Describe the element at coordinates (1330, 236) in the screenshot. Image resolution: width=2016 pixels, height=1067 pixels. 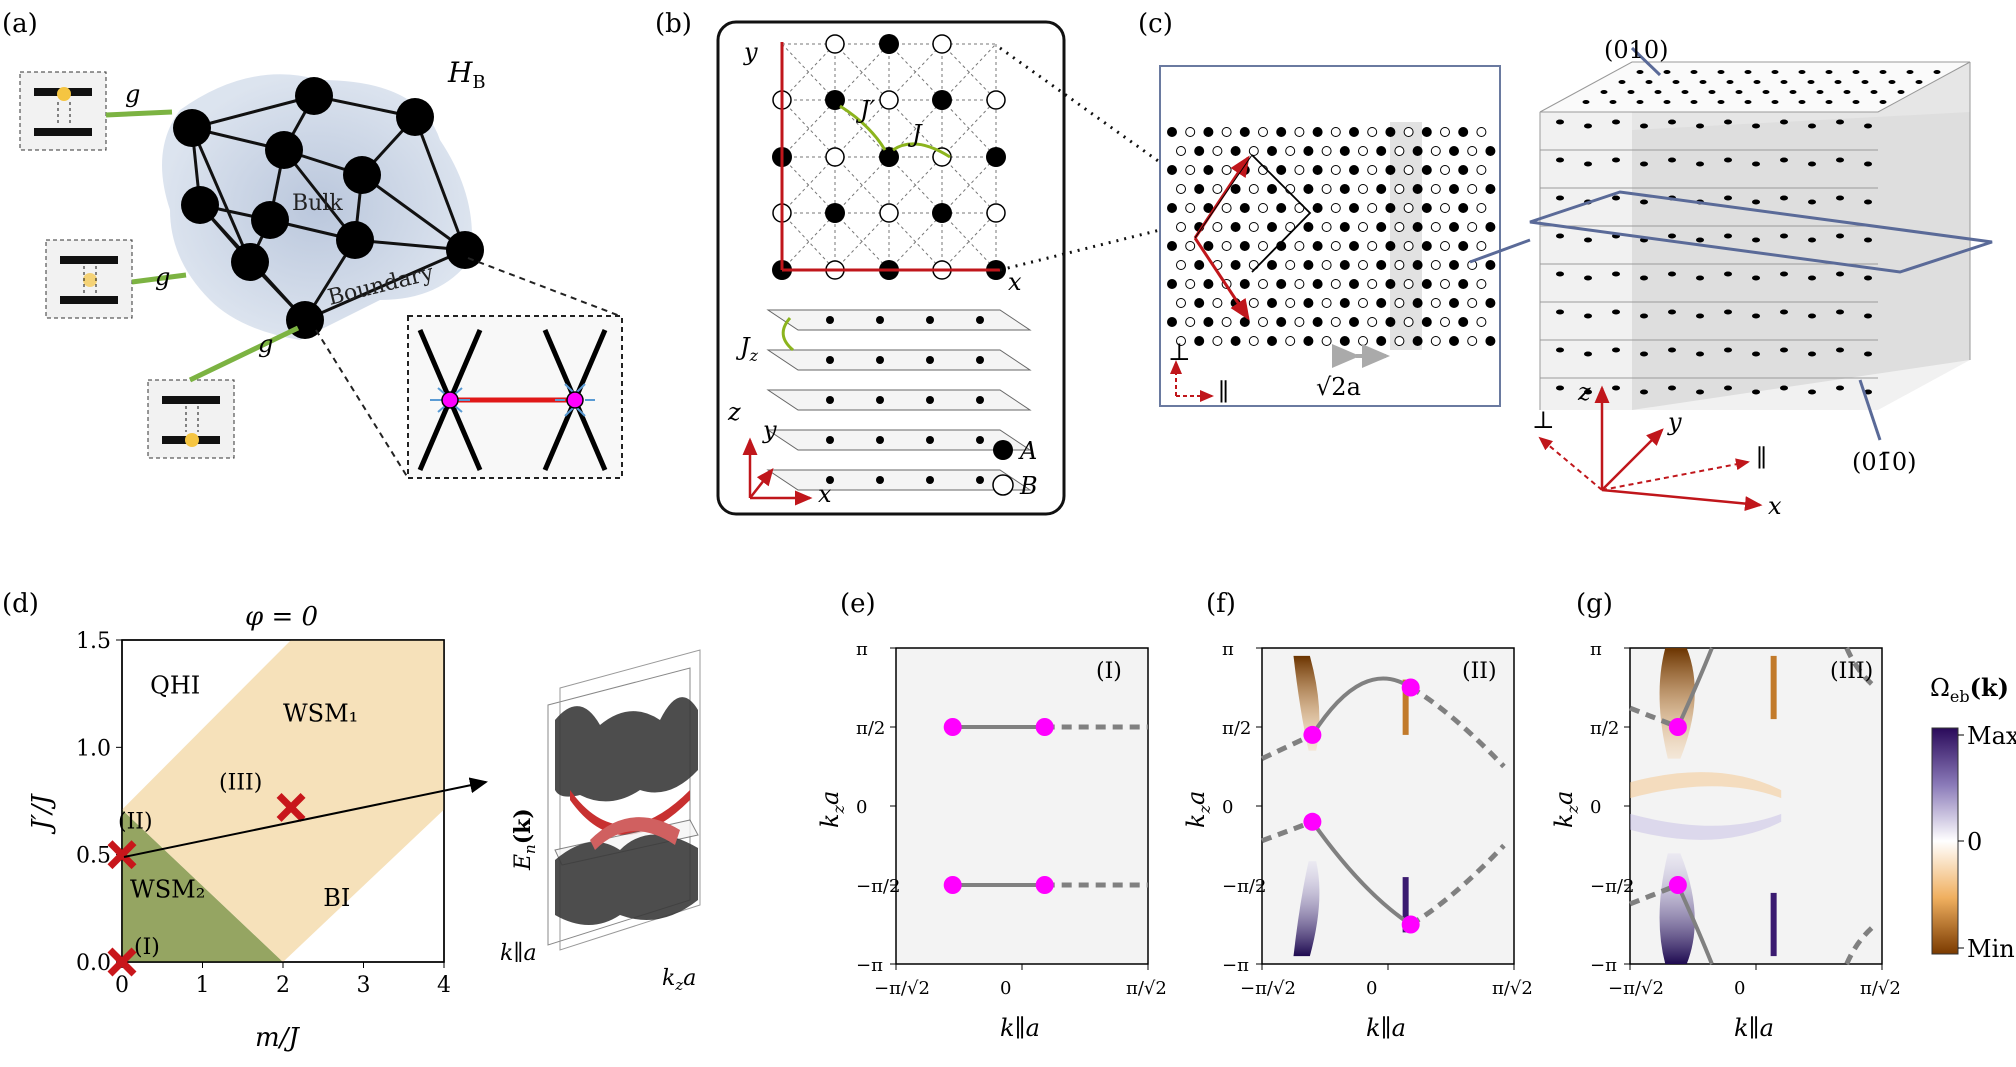
I see `slab-view-frame` at that location.